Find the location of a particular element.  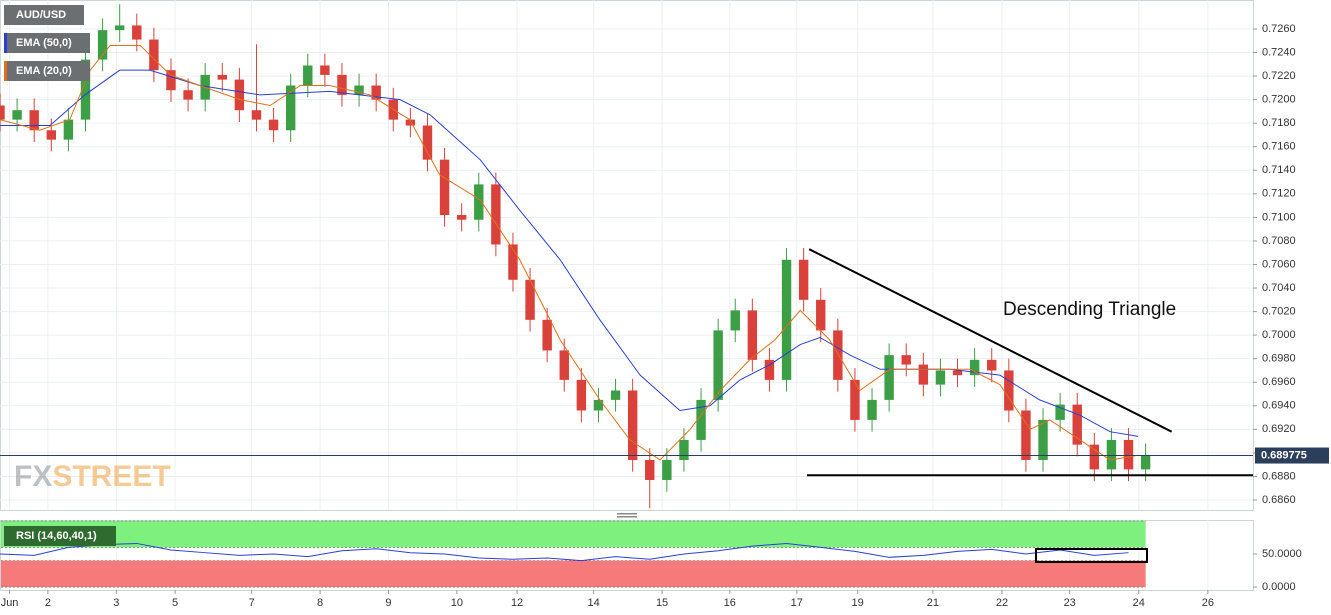

y-tick-label: 0.7100 is located at coordinates (1279, 217).